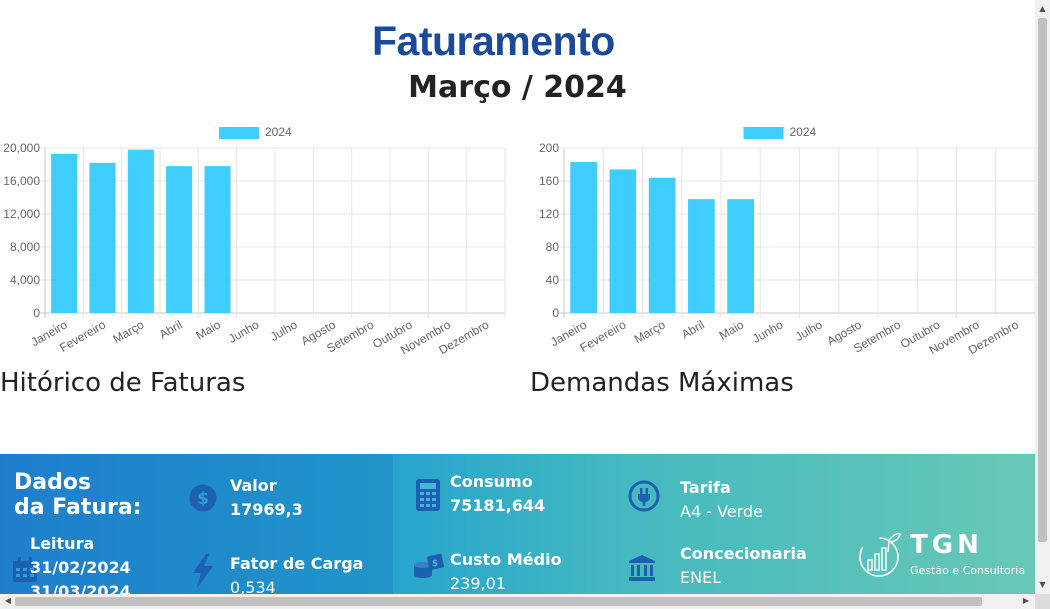  Describe the element at coordinates (553, 247) in the screenshot. I see `y-tick-label: 80` at that location.